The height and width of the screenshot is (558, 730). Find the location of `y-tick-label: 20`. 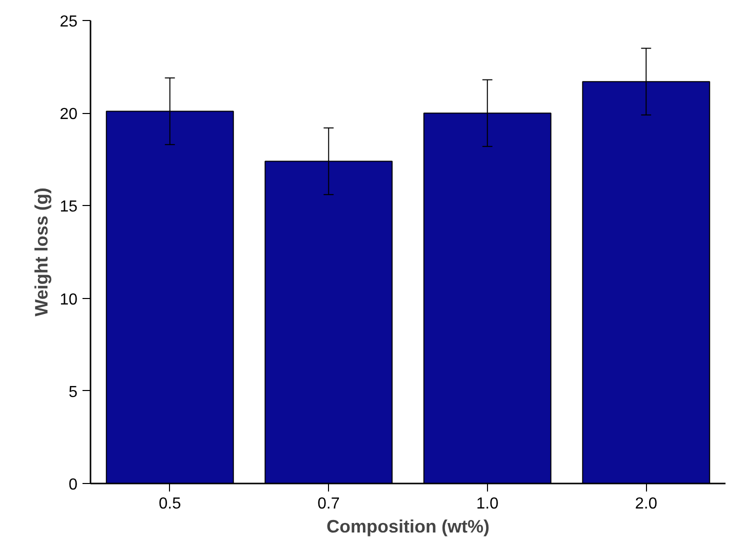

y-tick-label: 20 is located at coordinates (69, 115).